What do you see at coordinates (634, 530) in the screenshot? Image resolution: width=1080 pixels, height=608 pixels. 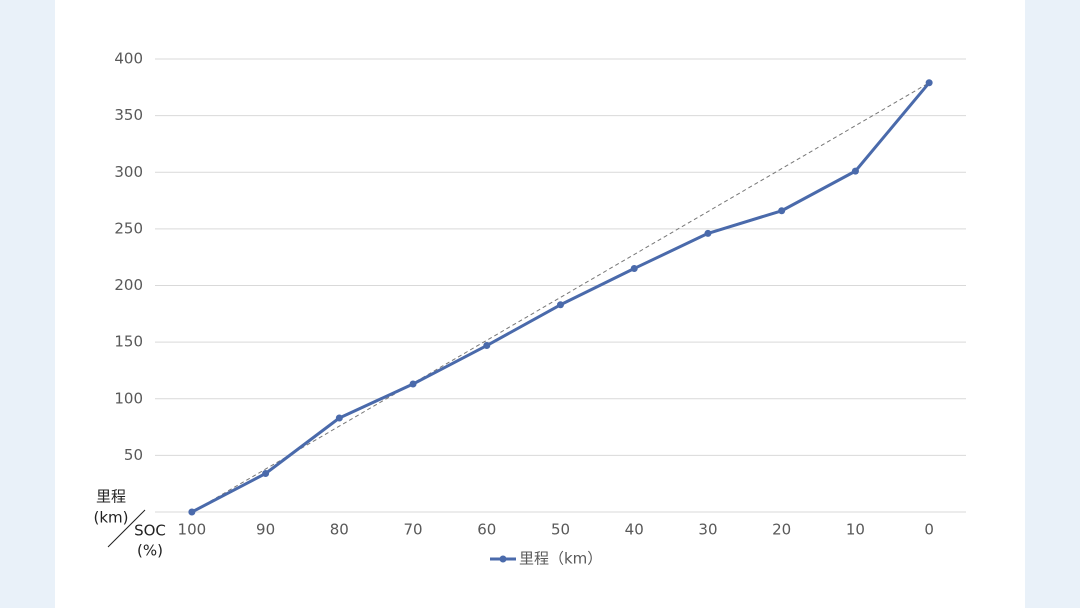 I see `x-tick-label: 40` at bounding box center [634, 530].